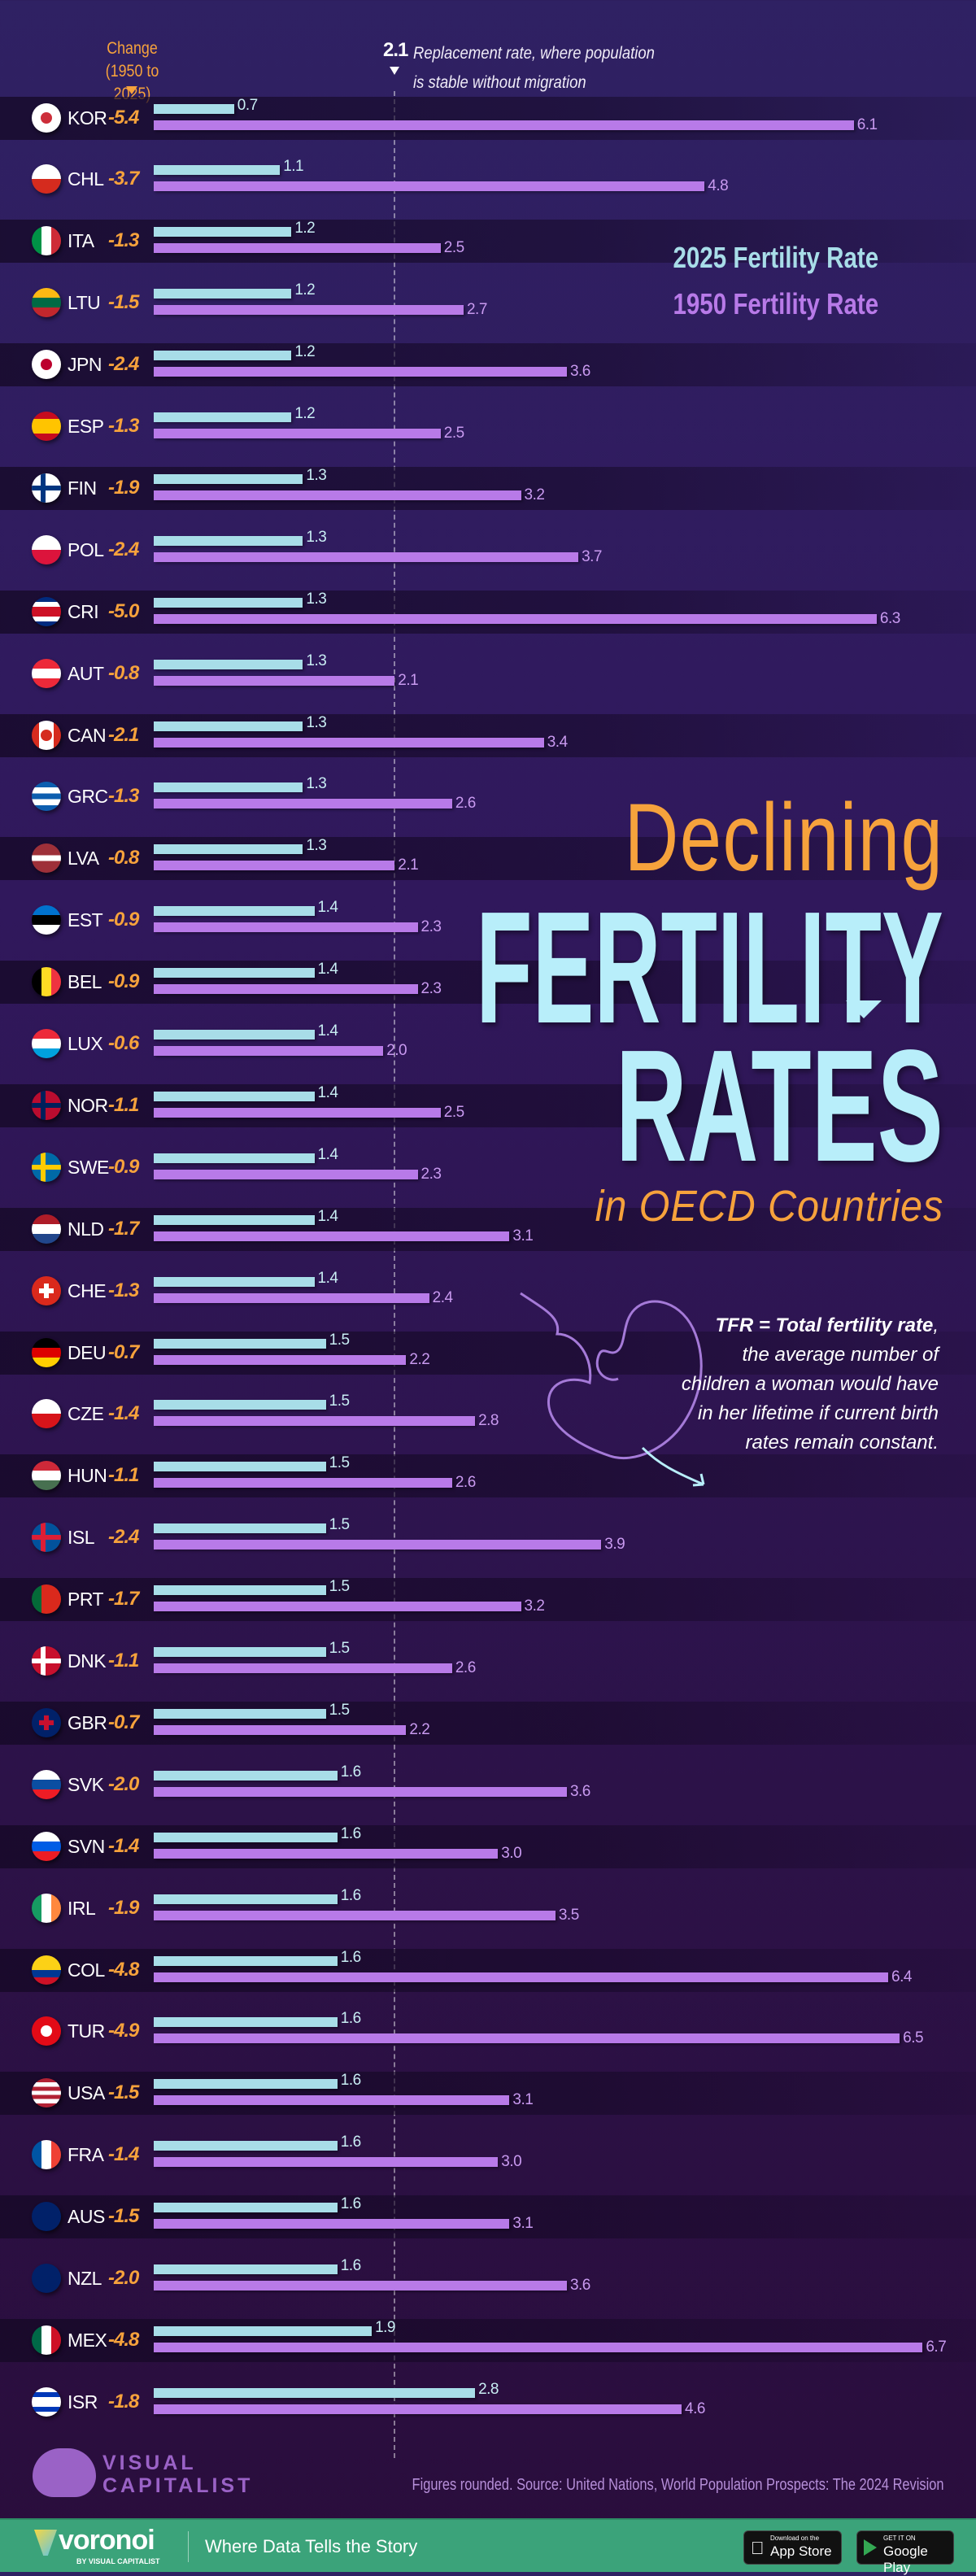 The image size is (976, 2576). What do you see at coordinates (123, 1722) in the screenshot?
I see `change-value: -0.7` at bounding box center [123, 1722].